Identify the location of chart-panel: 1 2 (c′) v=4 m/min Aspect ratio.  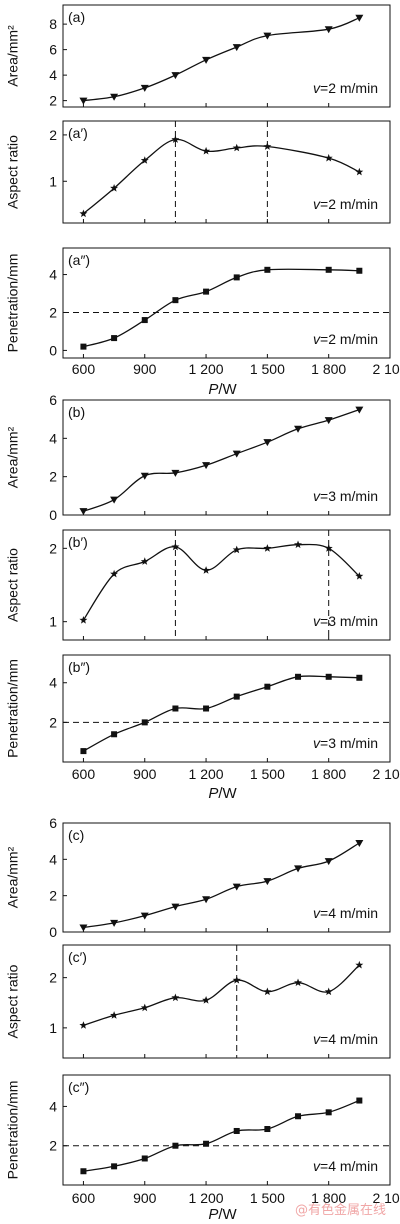
(198, 1001).